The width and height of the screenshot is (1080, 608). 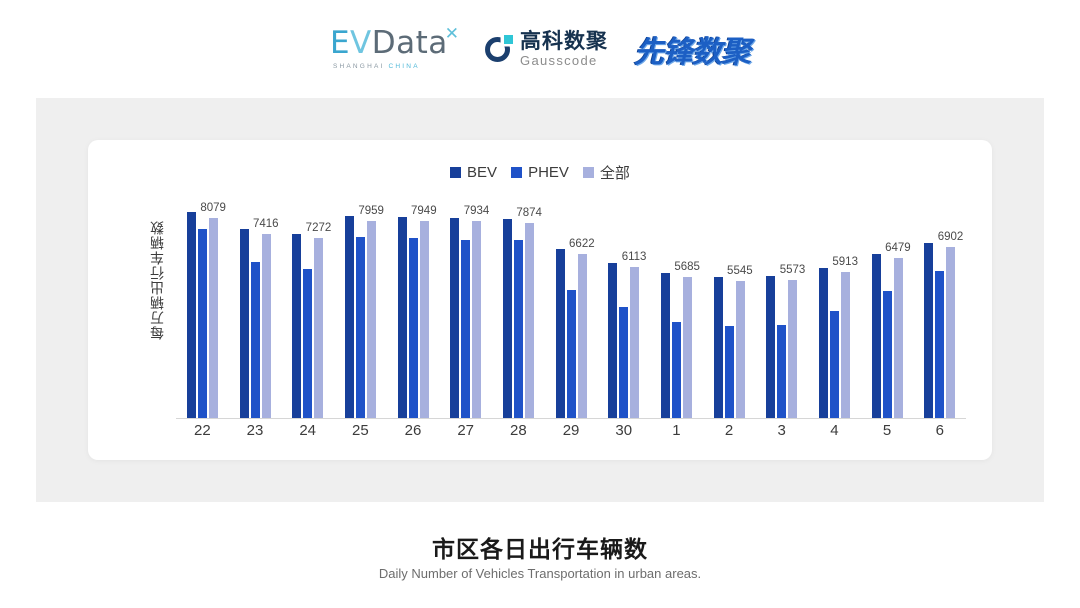 What do you see at coordinates (518, 430) in the screenshot?
I see `x-axis-tick: 28` at bounding box center [518, 430].